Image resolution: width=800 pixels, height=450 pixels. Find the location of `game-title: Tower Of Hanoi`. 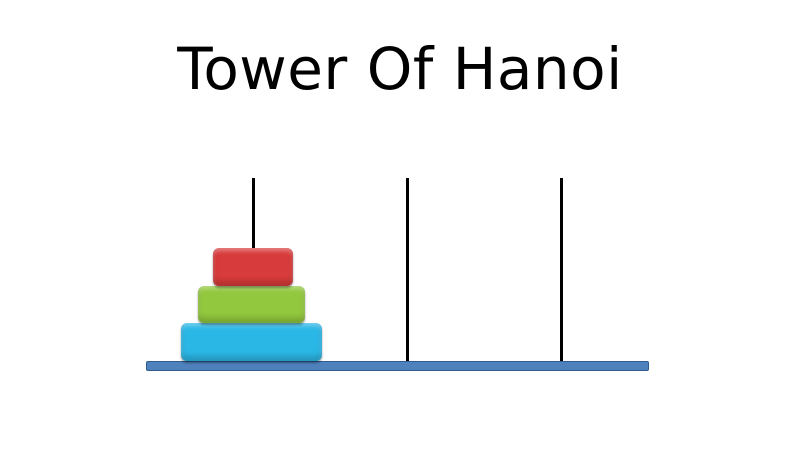

game-title: Tower Of Hanoi is located at coordinates (400, 69).